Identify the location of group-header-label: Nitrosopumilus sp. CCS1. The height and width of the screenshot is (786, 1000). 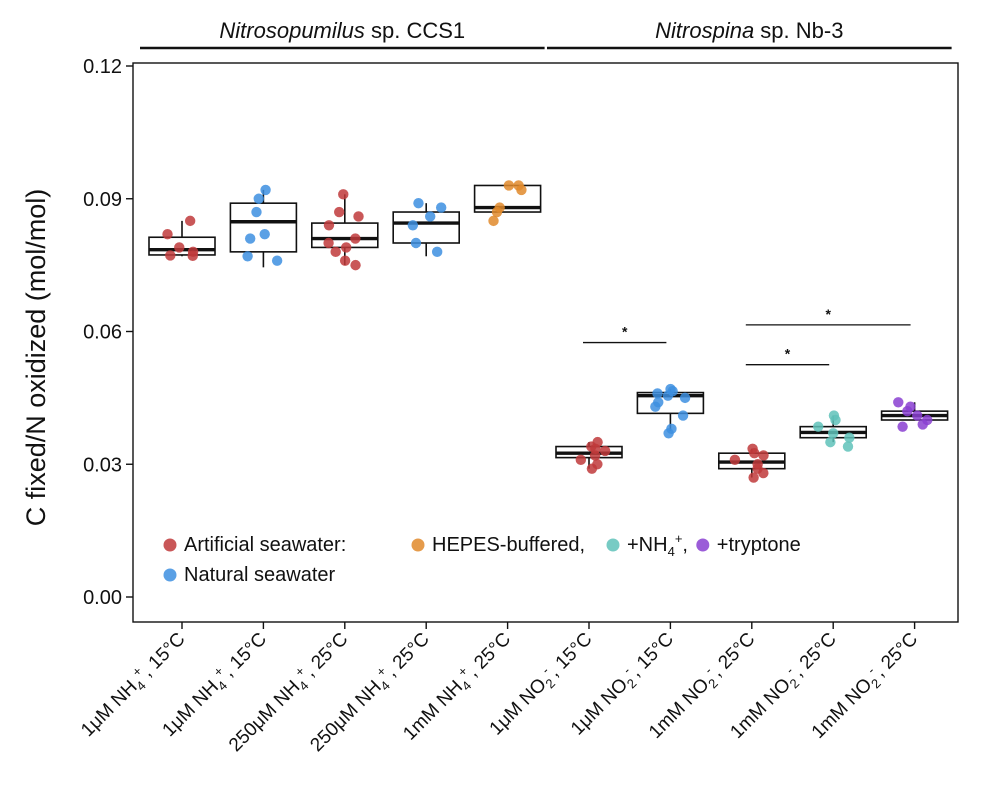
(342, 30).